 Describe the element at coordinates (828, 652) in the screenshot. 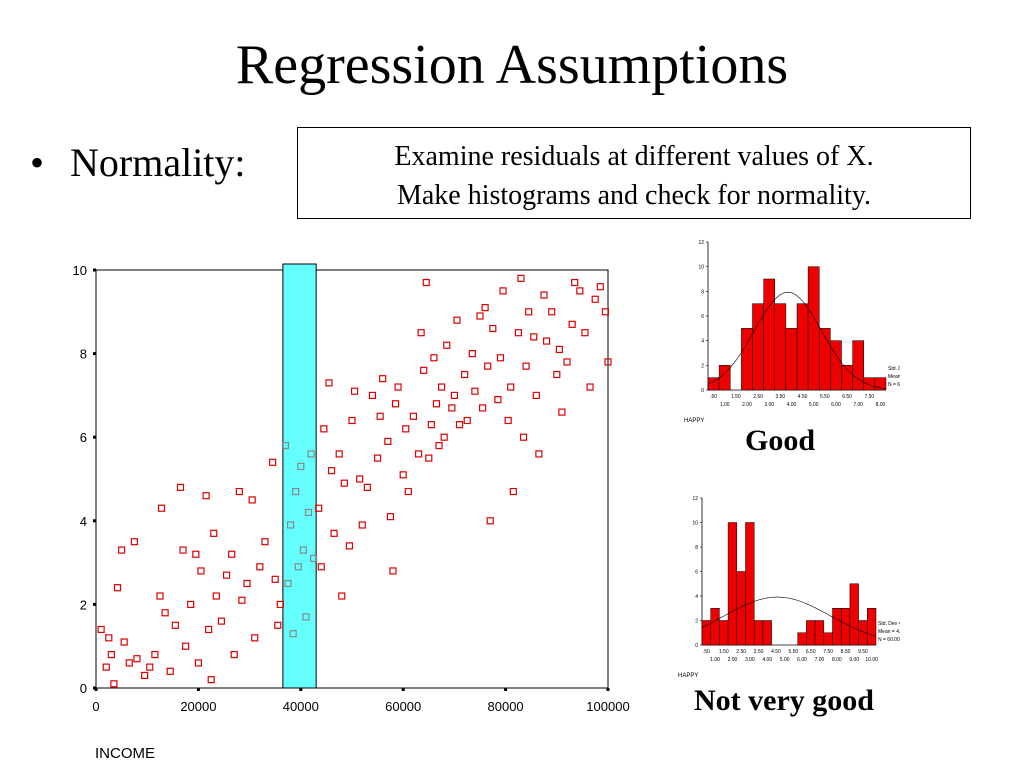

I see `x-tick-label-top: 7.50` at that location.